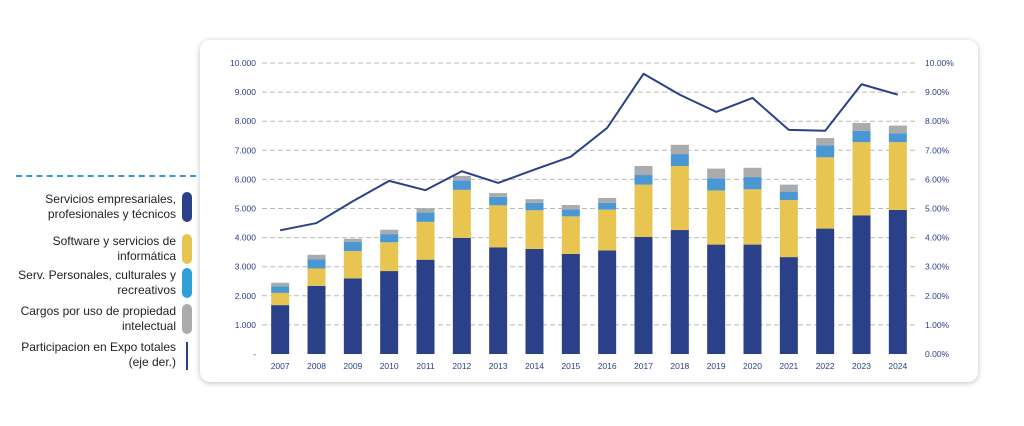  What do you see at coordinates (937, 179) in the screenshot?
I see `y-right-tick-label: 6.00%` at bounding box center [937, 179].